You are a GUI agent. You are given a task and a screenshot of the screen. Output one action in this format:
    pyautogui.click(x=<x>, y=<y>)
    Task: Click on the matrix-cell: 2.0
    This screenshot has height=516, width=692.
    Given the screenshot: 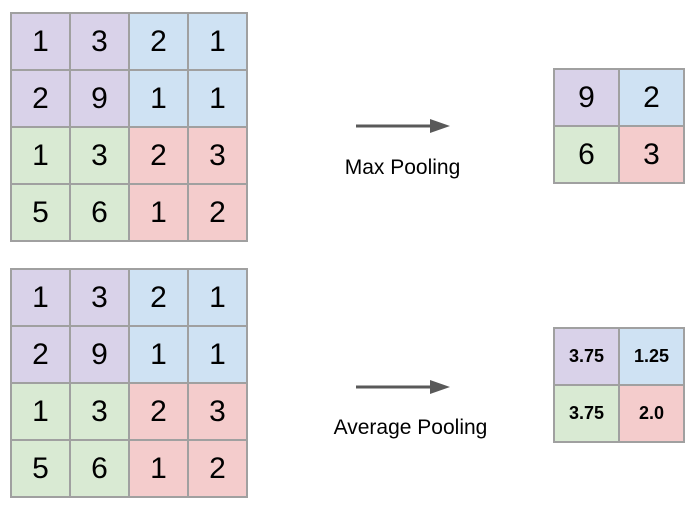 What is the action you would take?
    pyautogui.click(x=651, y=413)
    